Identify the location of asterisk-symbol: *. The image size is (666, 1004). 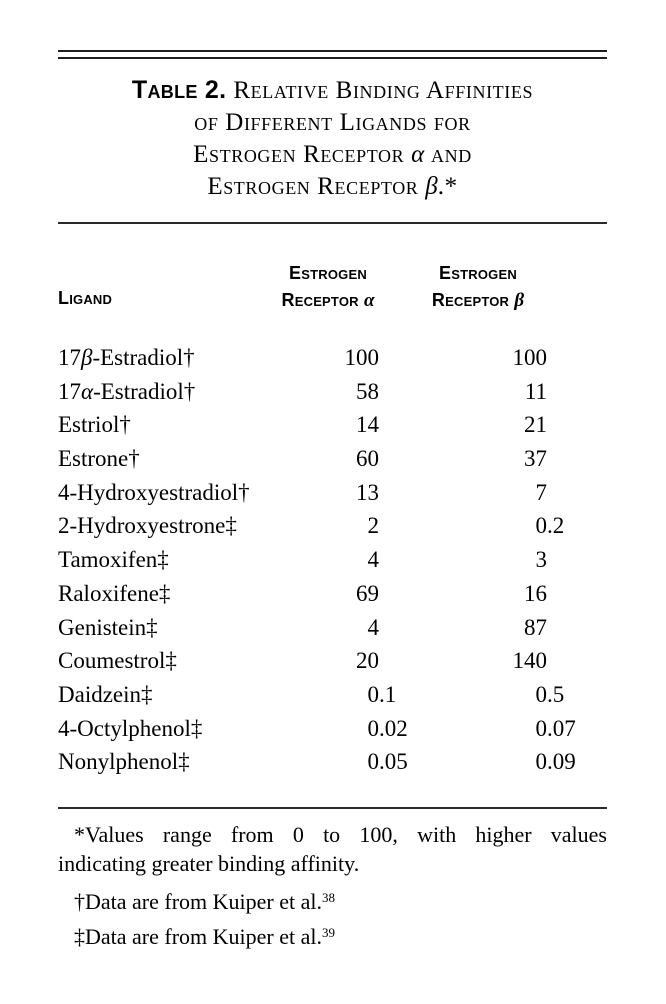
(79, 834).